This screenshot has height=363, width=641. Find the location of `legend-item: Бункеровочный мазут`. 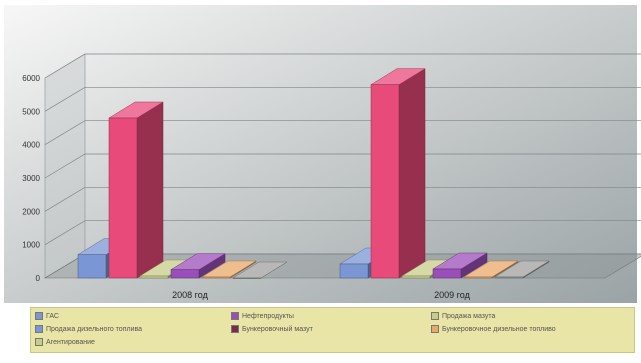

legend-item: Бункеровочный мазут is located at coordinates (272, 329).